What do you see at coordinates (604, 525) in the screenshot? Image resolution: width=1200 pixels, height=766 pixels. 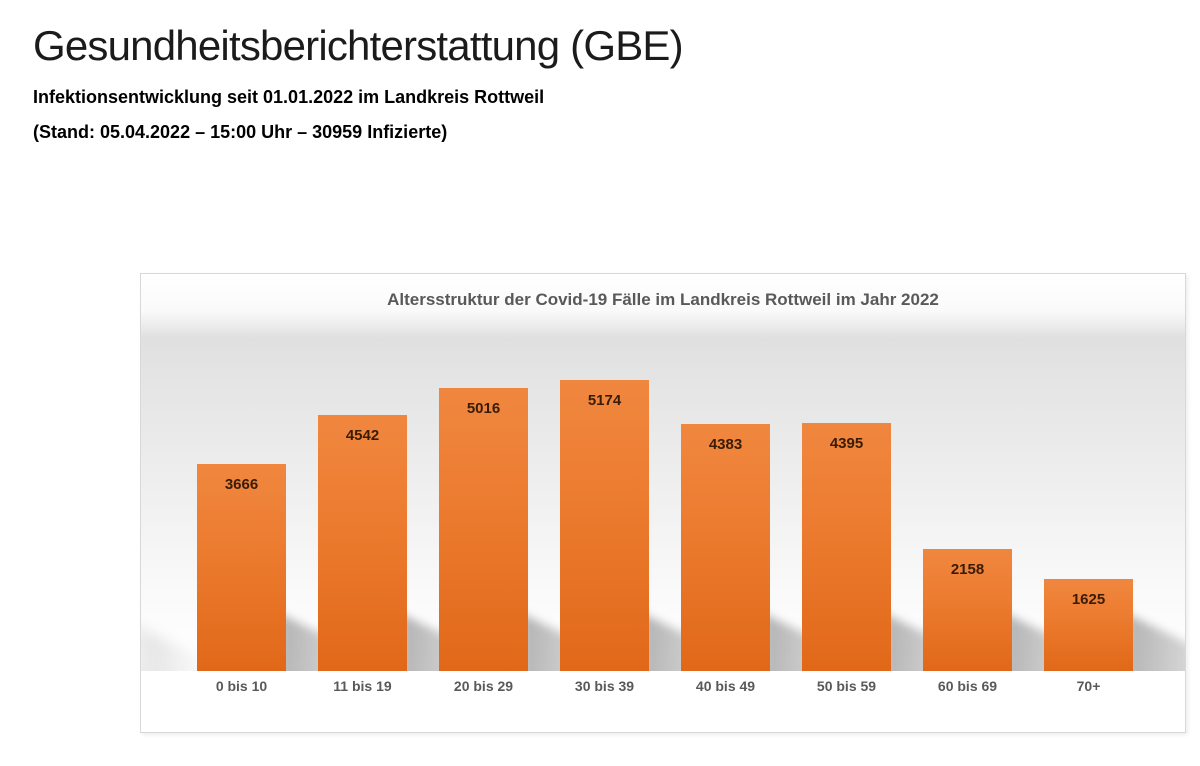 I see `bar: 5174` at bounding box center [604, 525].